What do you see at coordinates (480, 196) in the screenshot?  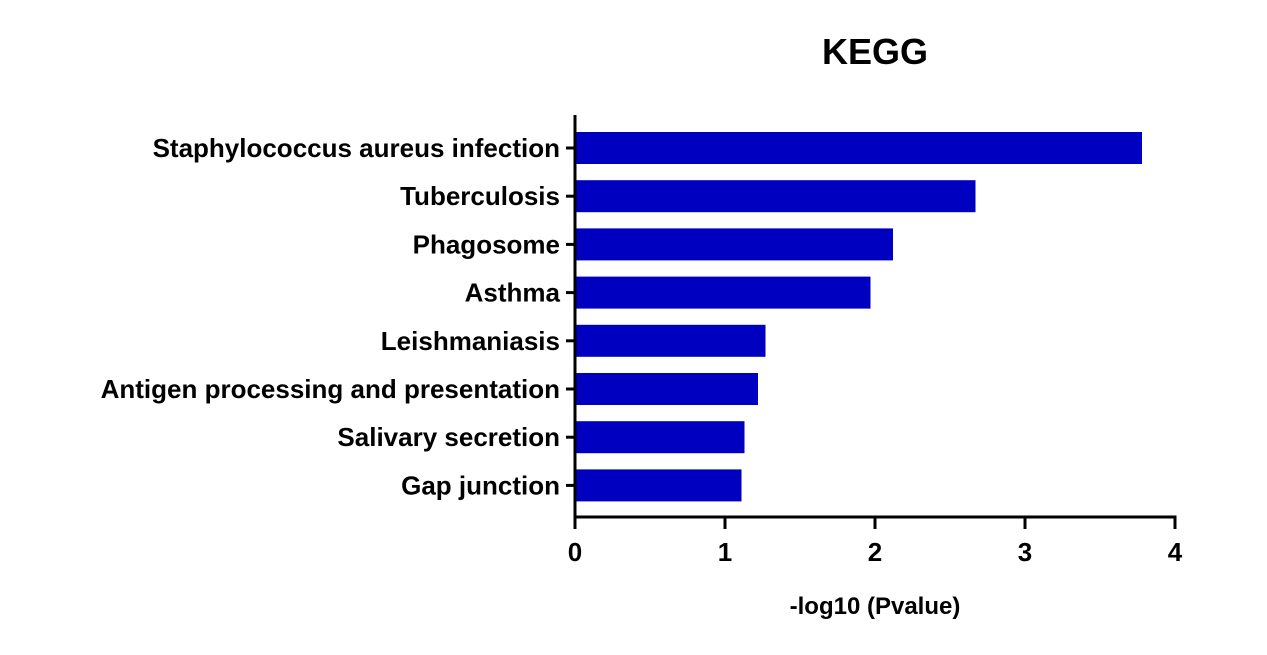 I see `y-tick-label-2: Tuberculosis` at bounding box center [480, 196].